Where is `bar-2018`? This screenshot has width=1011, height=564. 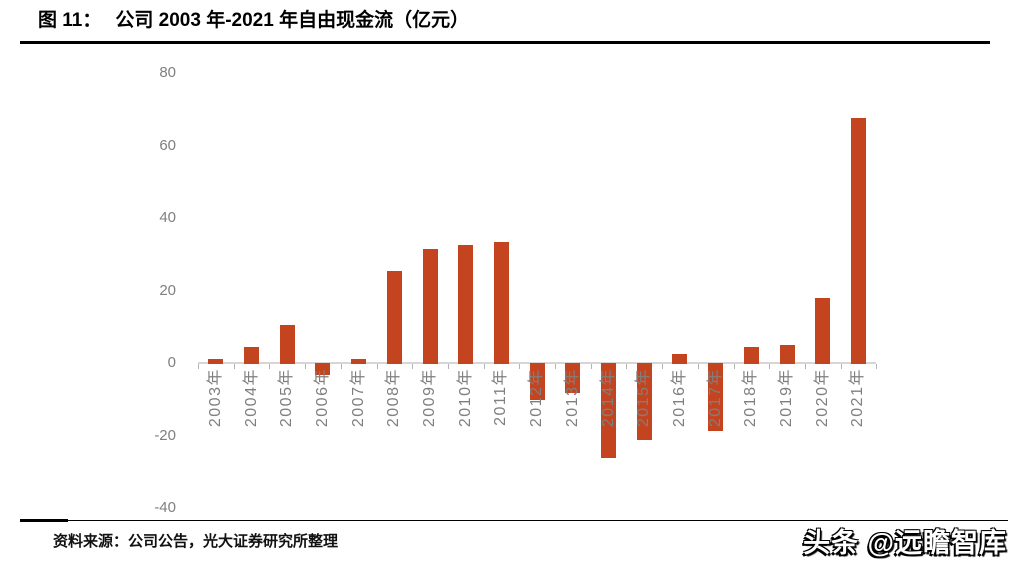 bar-2018 is located at coordinates (751, 355).